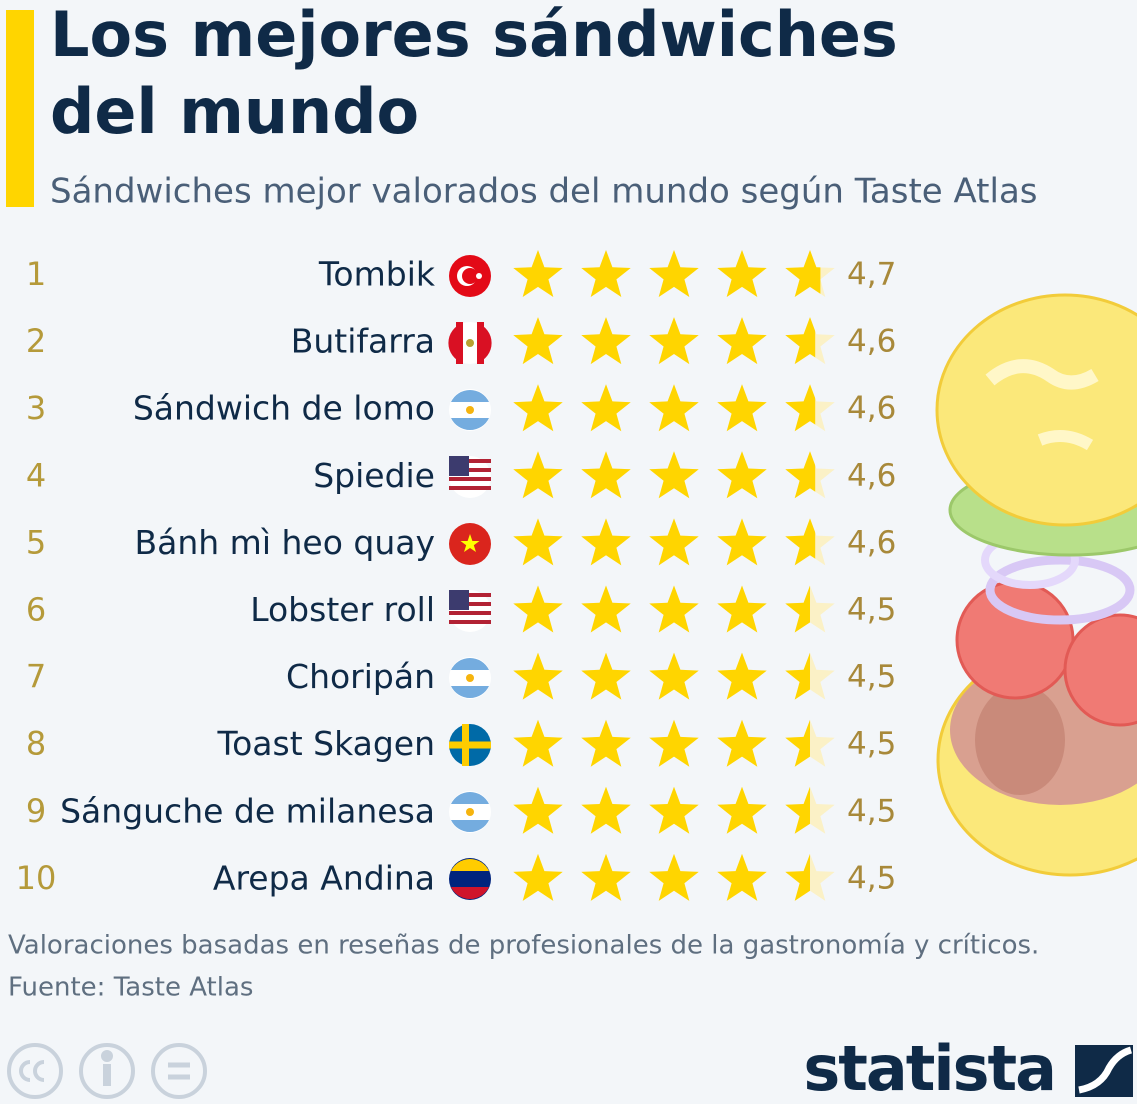 This screenshot has width=1137, height=1104. Describe the element at coordinates (36, 475) in the screenshot. I see `rank: 4` at that location.